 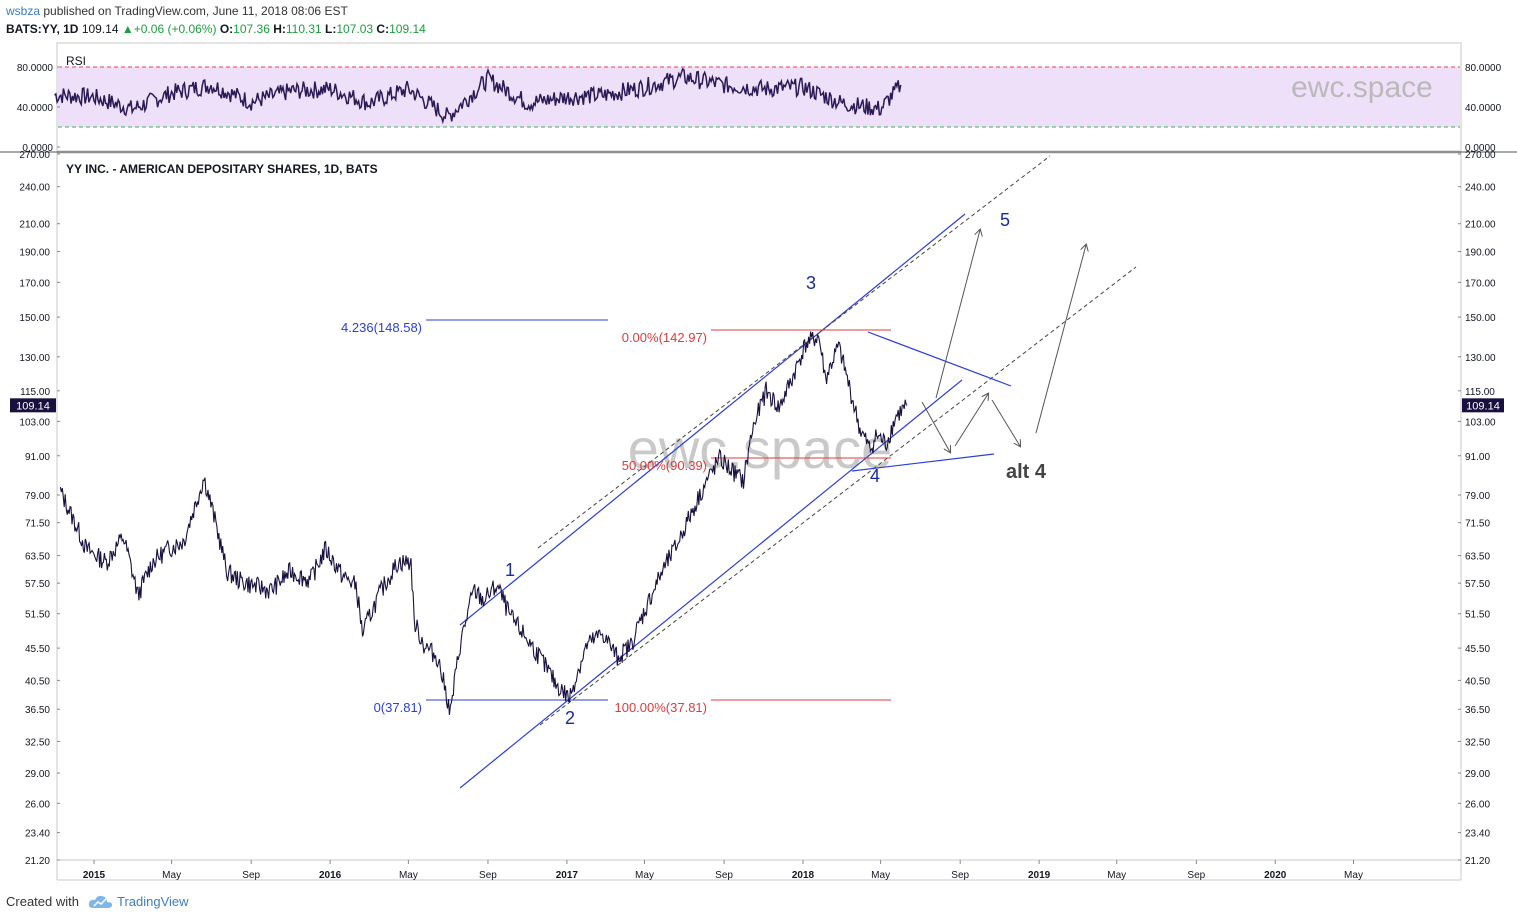 What do you see at coordinates (1060, 339) in the screenshot?
I see `projection-arrow-alt-wave5` at bounding box center [1060, 339].